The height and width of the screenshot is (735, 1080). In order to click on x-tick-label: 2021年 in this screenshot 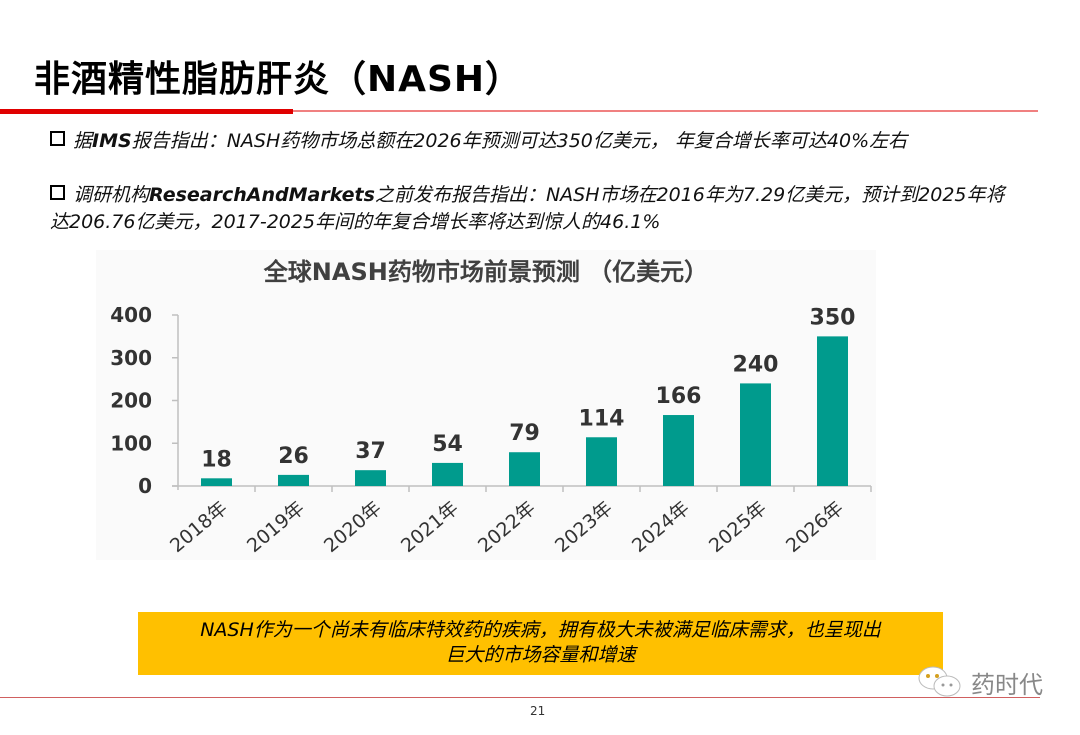, I will do `click(430, 527)`.